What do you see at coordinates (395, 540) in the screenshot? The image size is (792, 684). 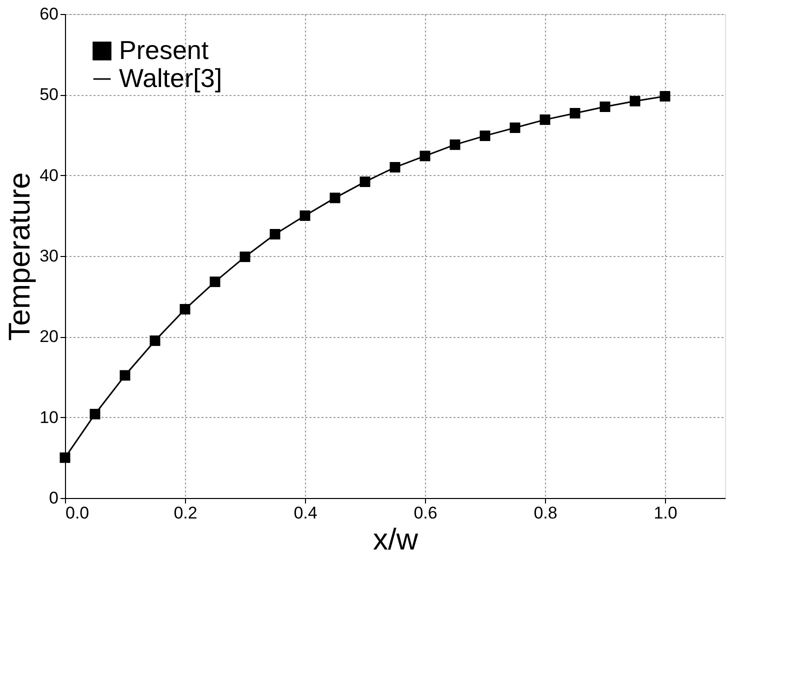 I see `x-axis-title: x/w` at bounding box center [395, 540].